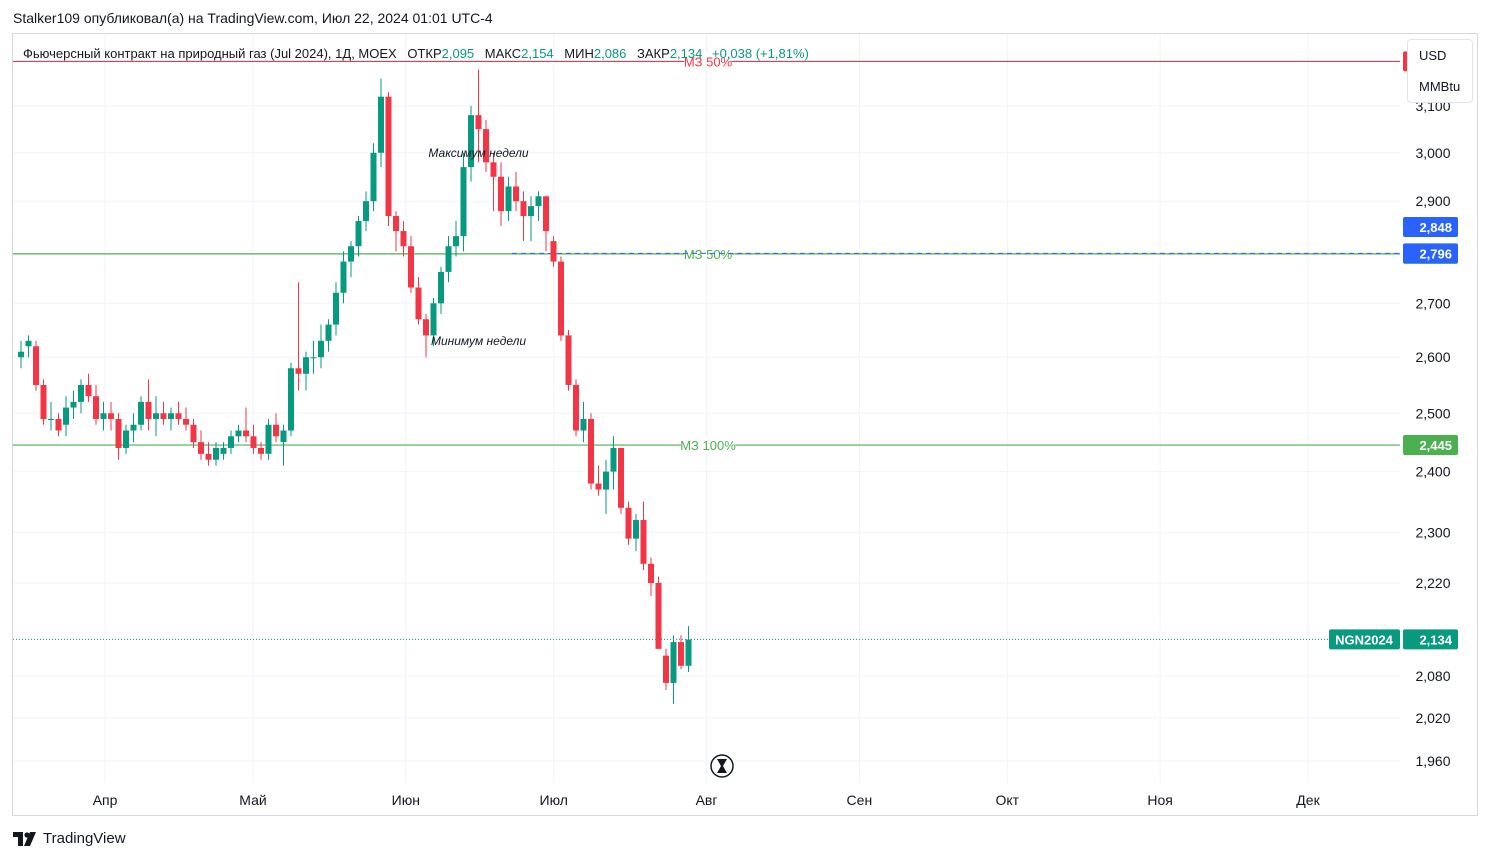 This screenshot has height=861, width=1491. I want to click on y-tick-label: 2,600, so click(1432, 357).